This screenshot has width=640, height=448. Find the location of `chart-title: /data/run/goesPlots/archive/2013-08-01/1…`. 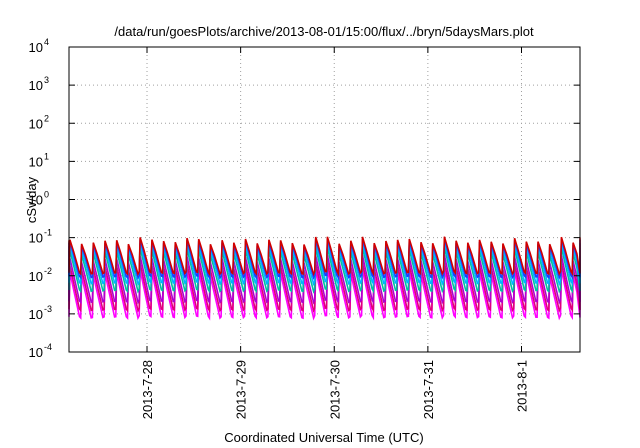

chart-title: /data/run/goesPlots/archive/2013-08-01/1… is located at coordinates (324, 31).